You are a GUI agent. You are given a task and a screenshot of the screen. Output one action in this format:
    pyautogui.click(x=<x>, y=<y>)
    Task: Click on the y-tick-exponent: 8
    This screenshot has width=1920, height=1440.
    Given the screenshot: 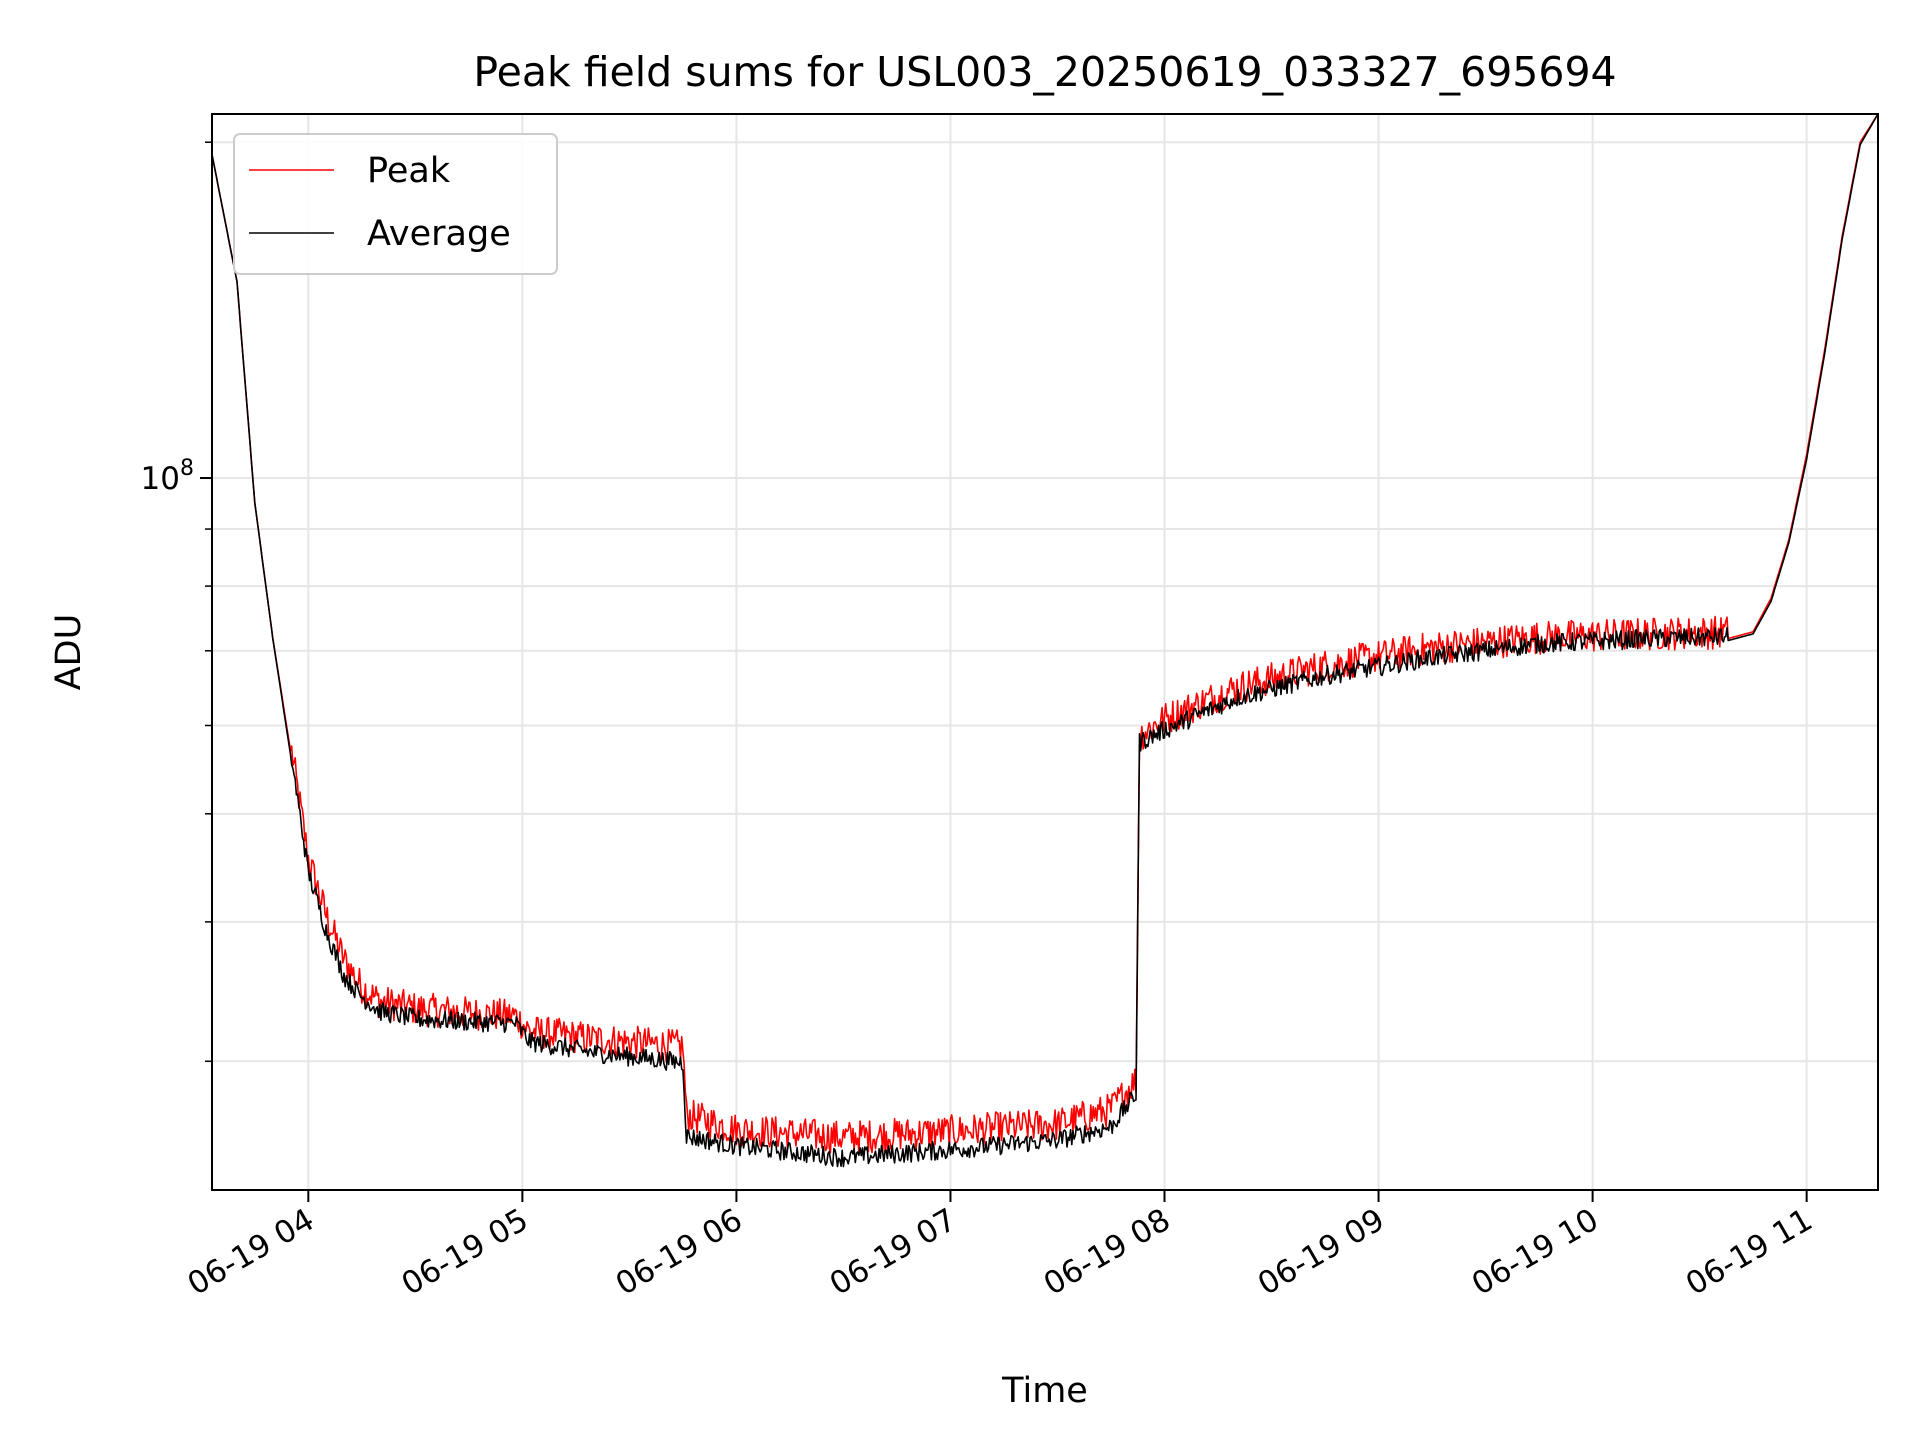 What is the action you would take?
    pyautogui.click(x=187, y=468)
    